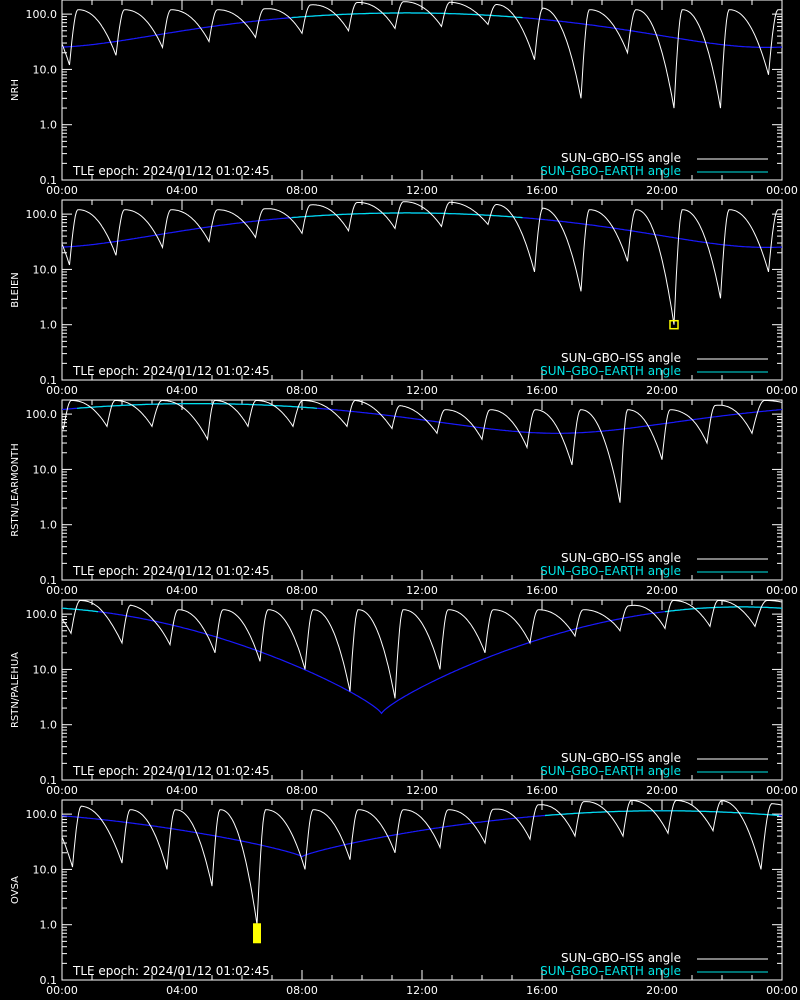  Describe the element at coordinates (15, 290) in the screenshot. I see `y-axis-label: BLEIEN` at that location.